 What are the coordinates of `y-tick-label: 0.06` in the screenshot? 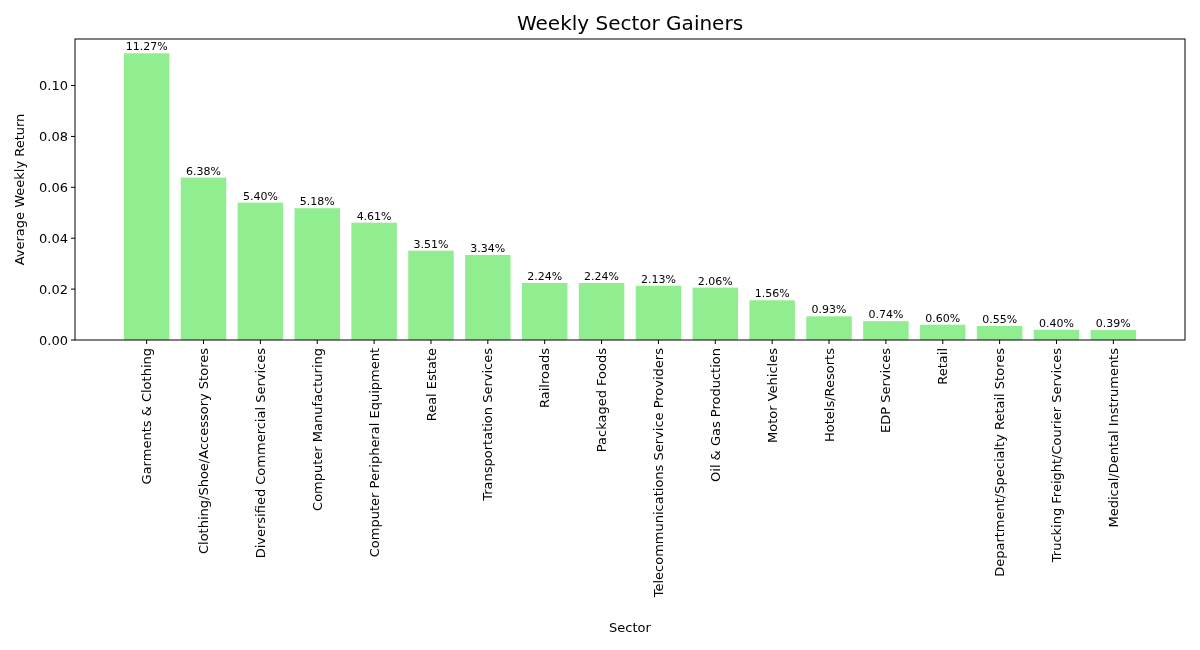 It's located at (53, 187).